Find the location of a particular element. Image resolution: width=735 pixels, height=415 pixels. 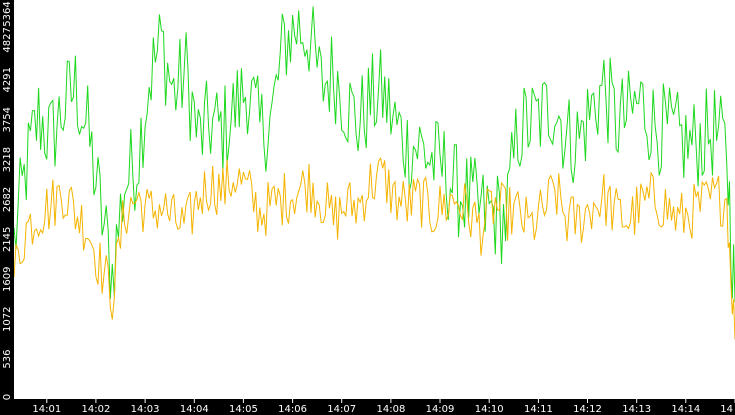

x-tick-label: 14 is located at coordinates (726, 409).